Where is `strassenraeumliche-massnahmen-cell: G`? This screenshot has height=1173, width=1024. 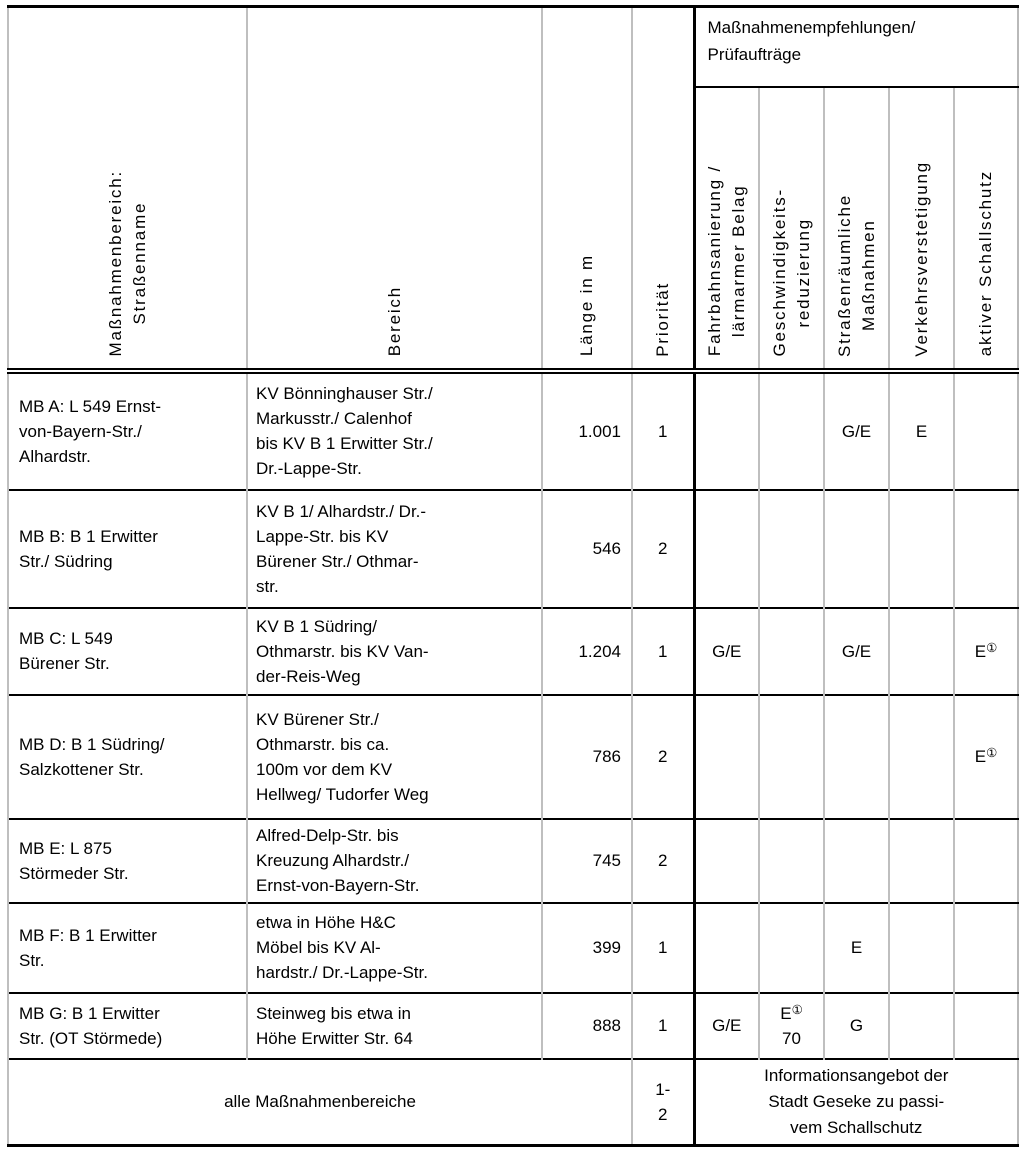 strassenraeumliche-massnahmen-cell: G is located at coordinates (856, 1025).